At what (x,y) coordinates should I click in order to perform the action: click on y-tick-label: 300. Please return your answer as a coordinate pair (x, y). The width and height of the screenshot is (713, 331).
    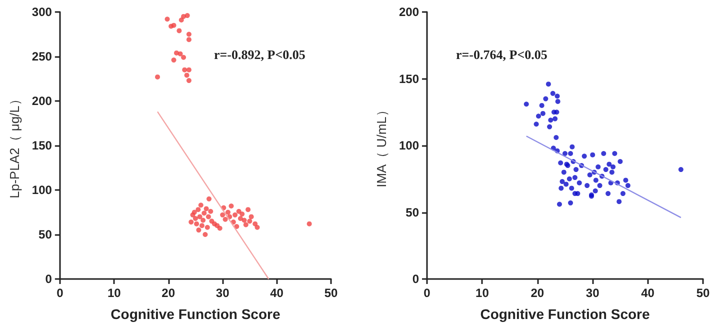
    Looking at the image, I should click on (42, 12).